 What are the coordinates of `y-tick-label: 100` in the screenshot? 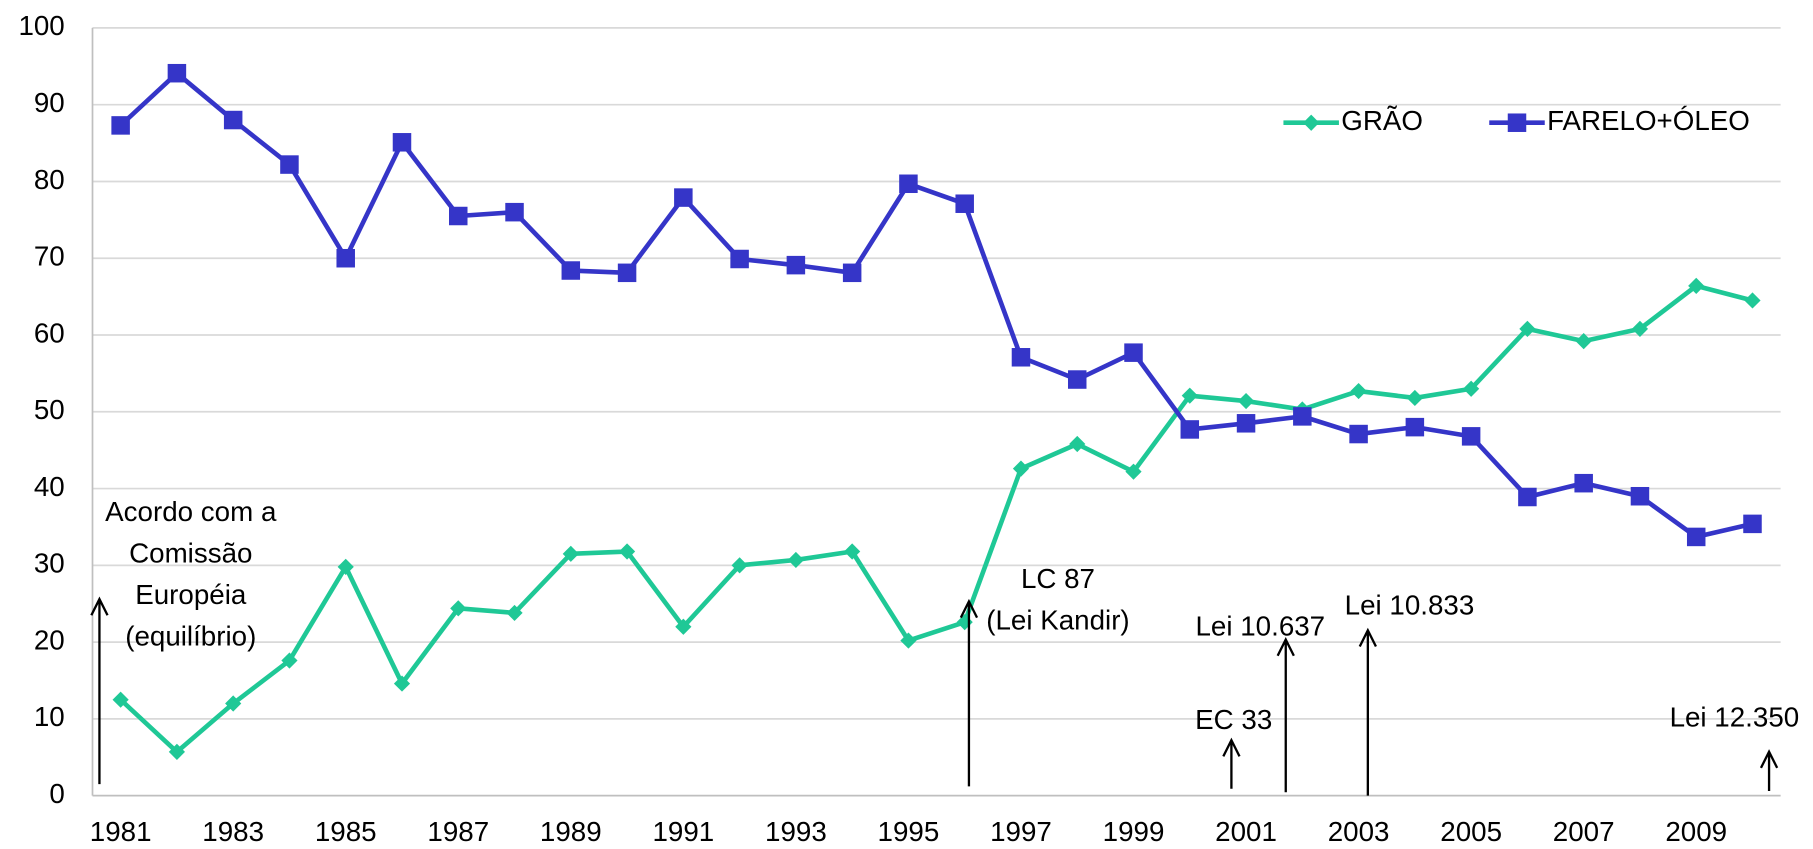 It's located at (41, 25).